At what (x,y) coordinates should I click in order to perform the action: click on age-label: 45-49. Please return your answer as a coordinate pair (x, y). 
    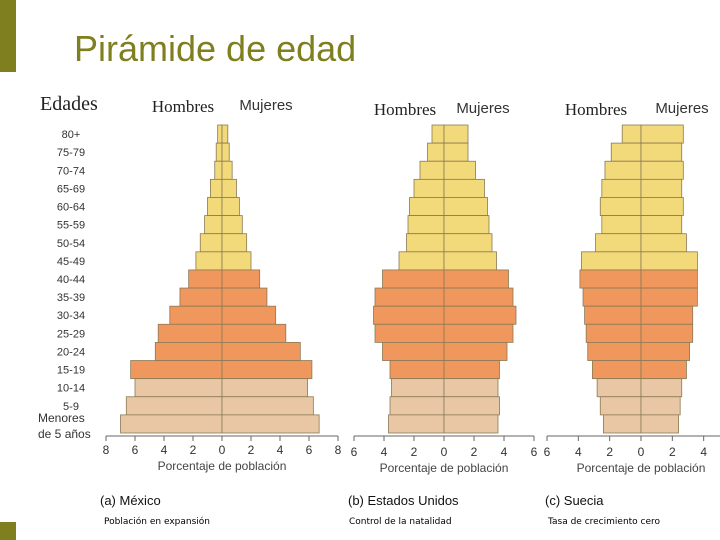
    Looking at the image, I should click on (71, 262).